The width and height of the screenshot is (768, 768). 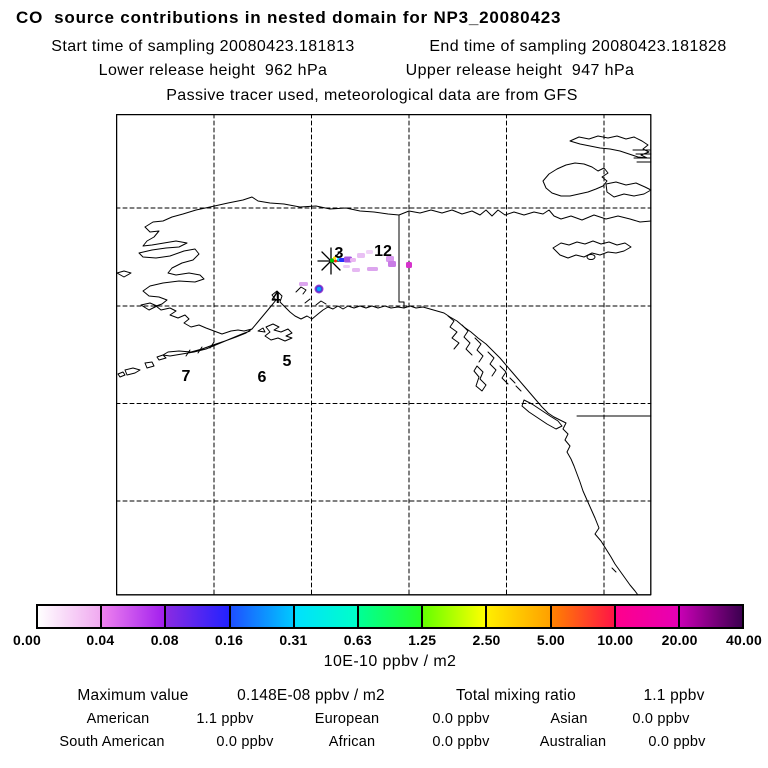 I want to click on coastline-north-arctic, so click(x=398, y=212).